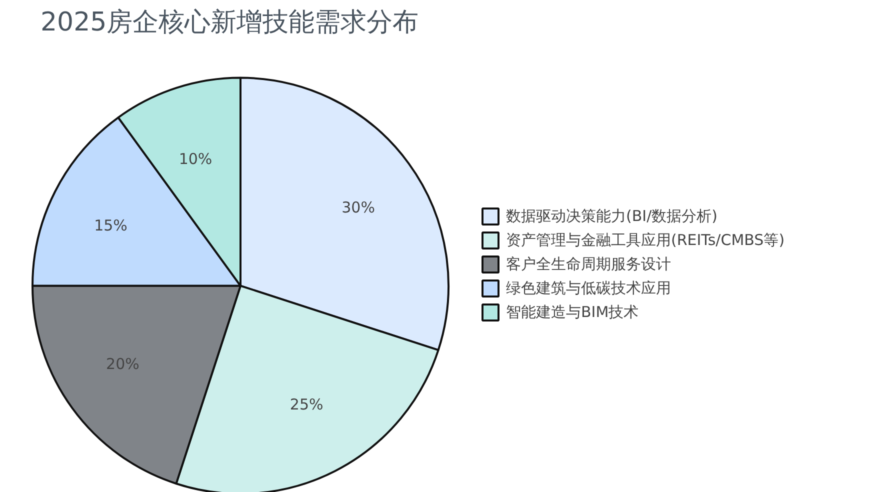  I want to click on data-label: 30%, so click(358, 207).